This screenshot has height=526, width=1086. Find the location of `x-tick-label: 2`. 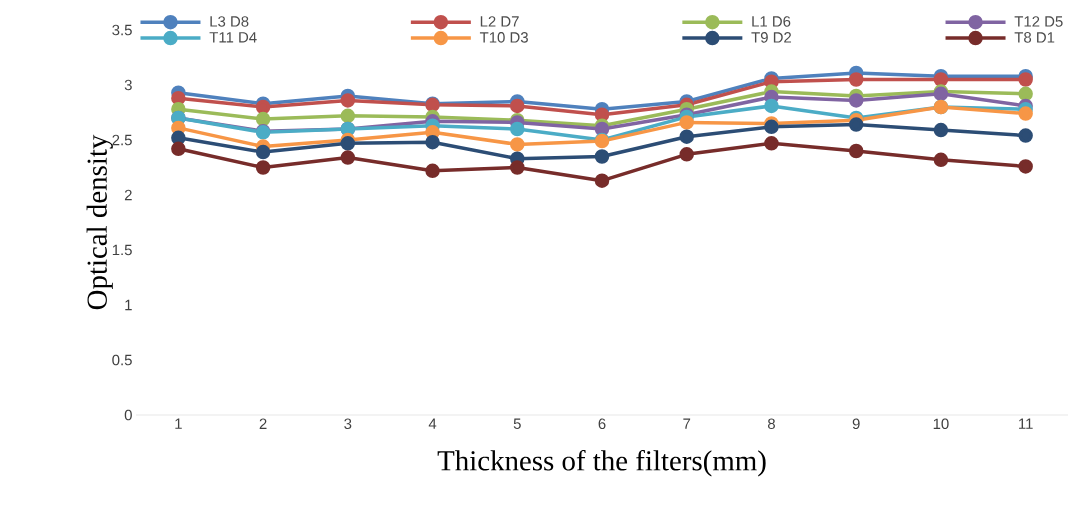

x-tick-label: 2 is located at coordinates (263, 423).